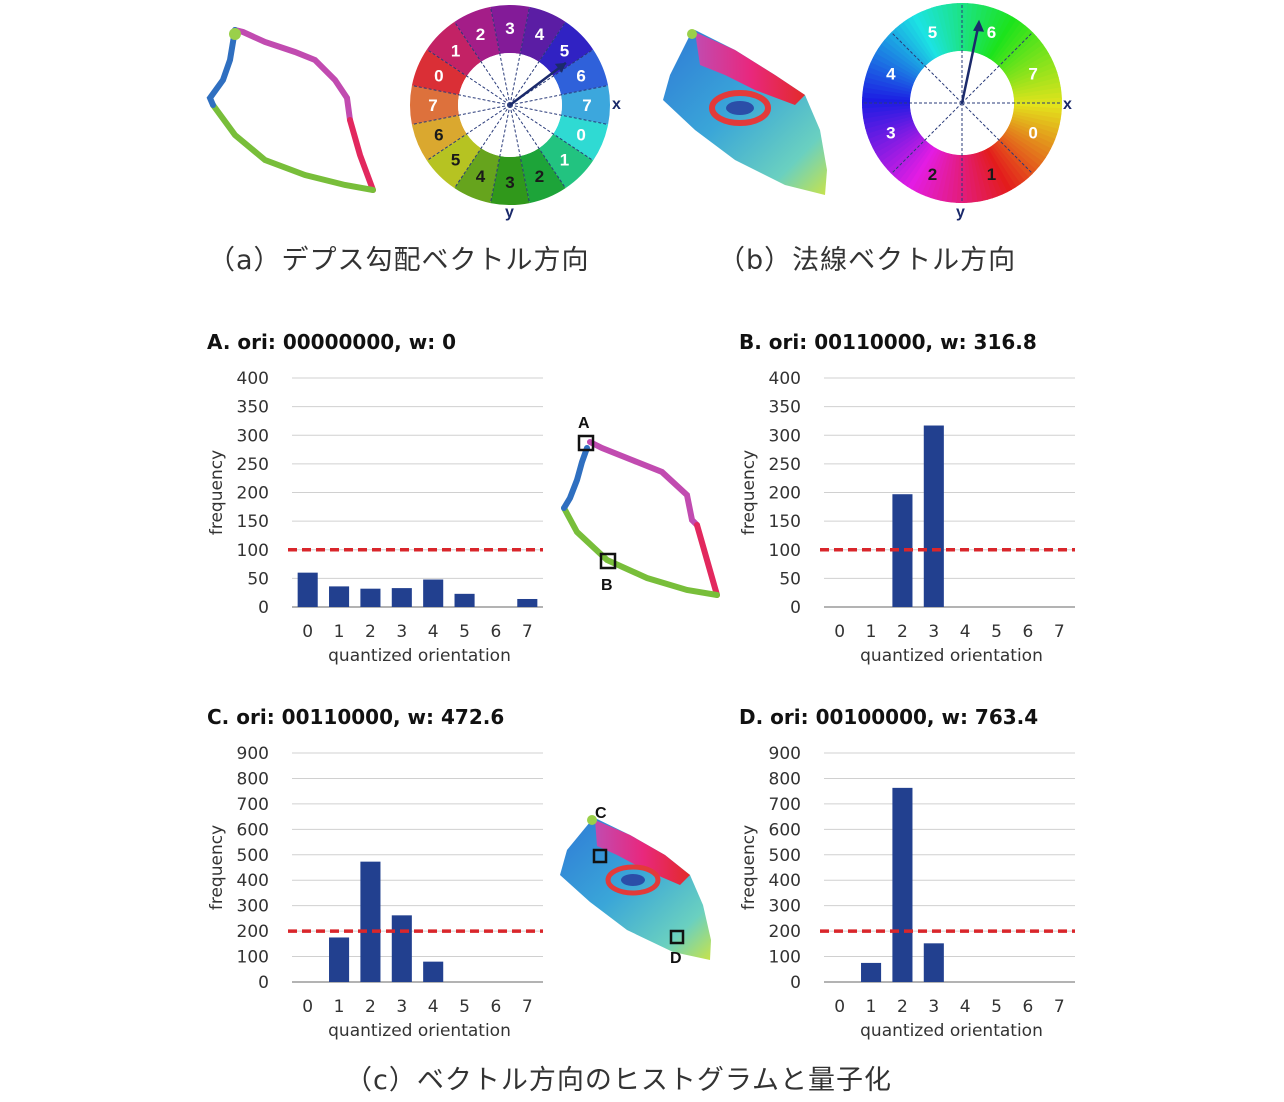  Describe the element at coordinates (619, 1080) in the screenshot. I see `caption-c: （c）ベクトル方向のヒストグラムと量子化` at that location.